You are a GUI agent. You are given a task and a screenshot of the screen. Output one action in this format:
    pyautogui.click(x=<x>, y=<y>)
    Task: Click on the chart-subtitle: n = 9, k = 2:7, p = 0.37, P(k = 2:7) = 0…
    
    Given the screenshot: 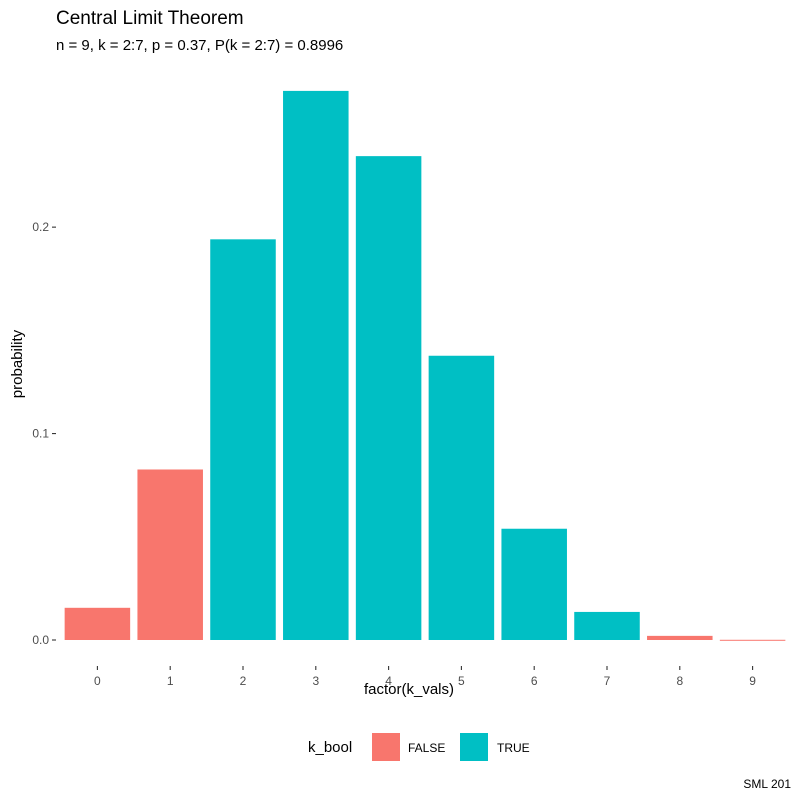 What is the action you would take?
    pyautogui.click(x=199, y=45)
    